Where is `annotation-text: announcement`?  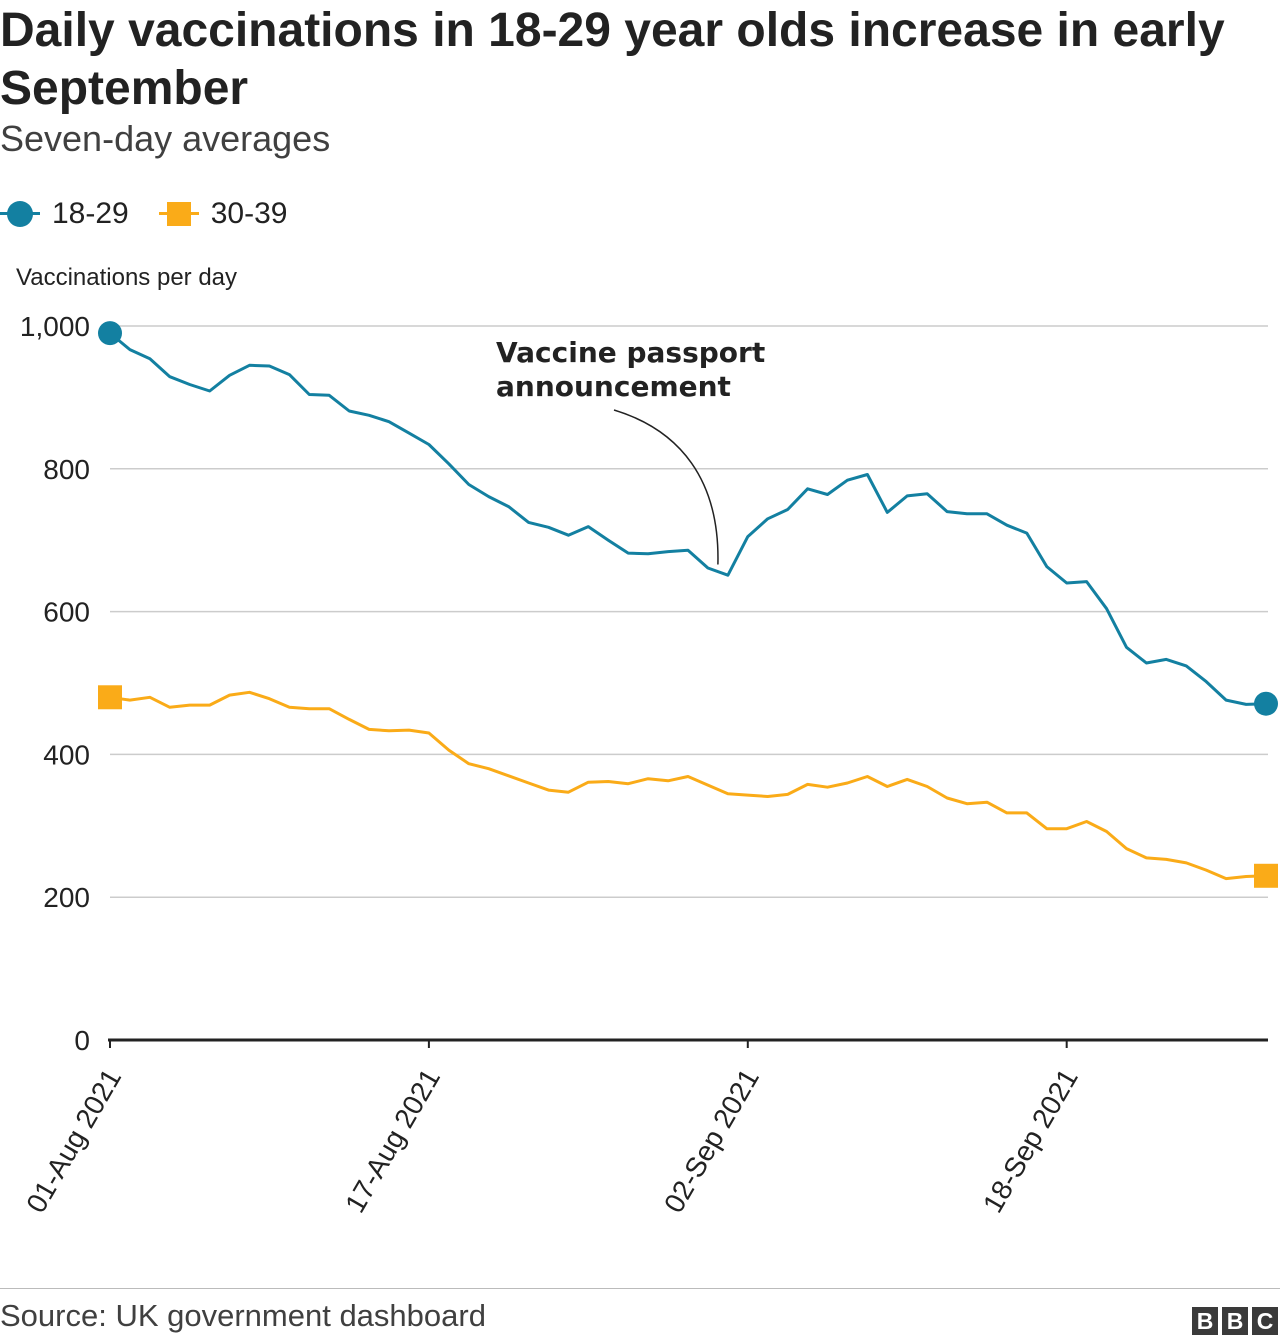
annotation-text: announcement is located at coordinates (613, 386).